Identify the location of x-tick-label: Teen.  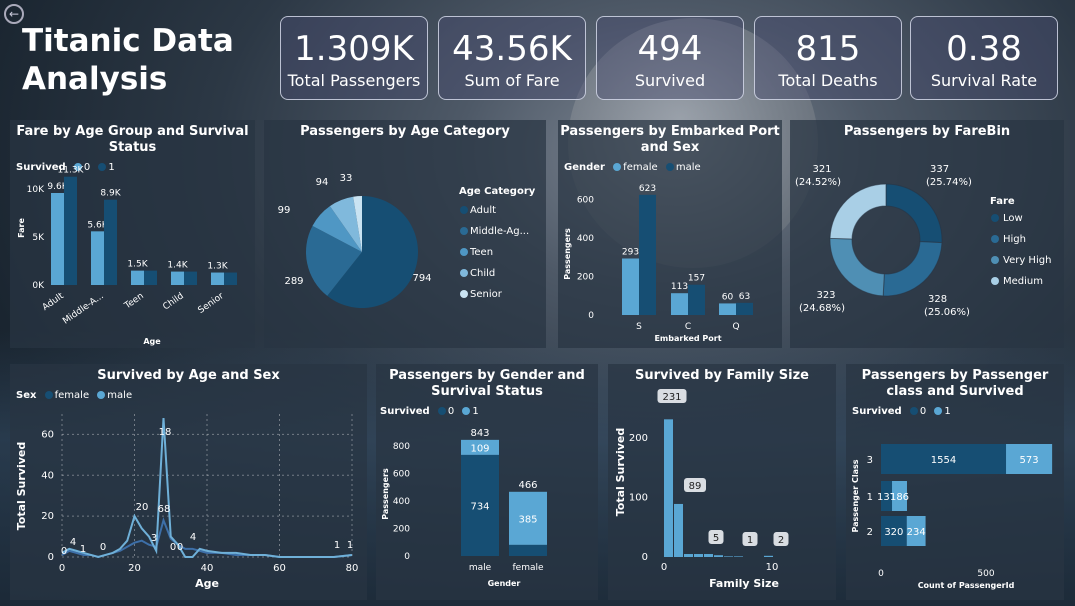
(134, 301).